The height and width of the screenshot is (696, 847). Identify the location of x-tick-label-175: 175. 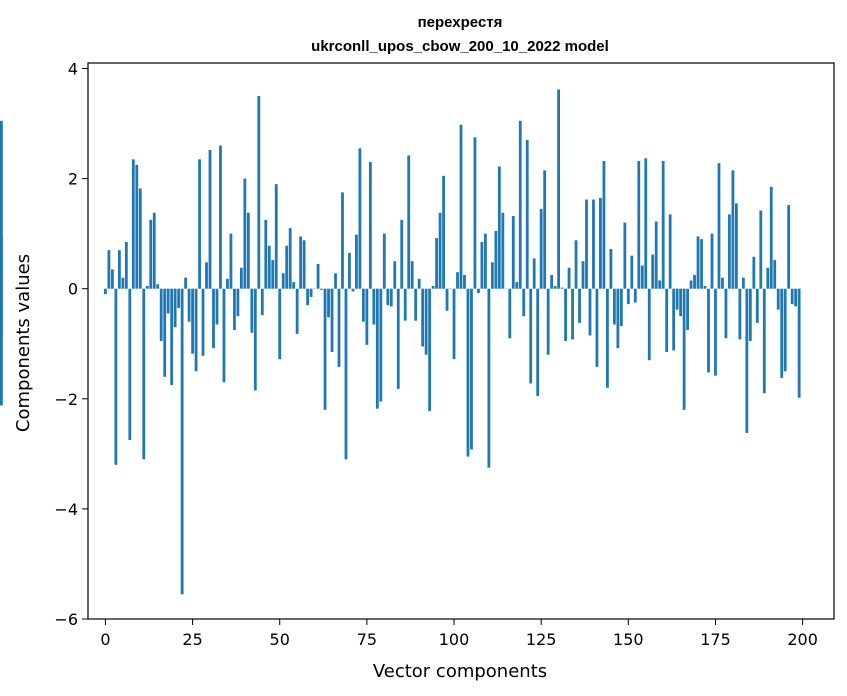
(715, 639).